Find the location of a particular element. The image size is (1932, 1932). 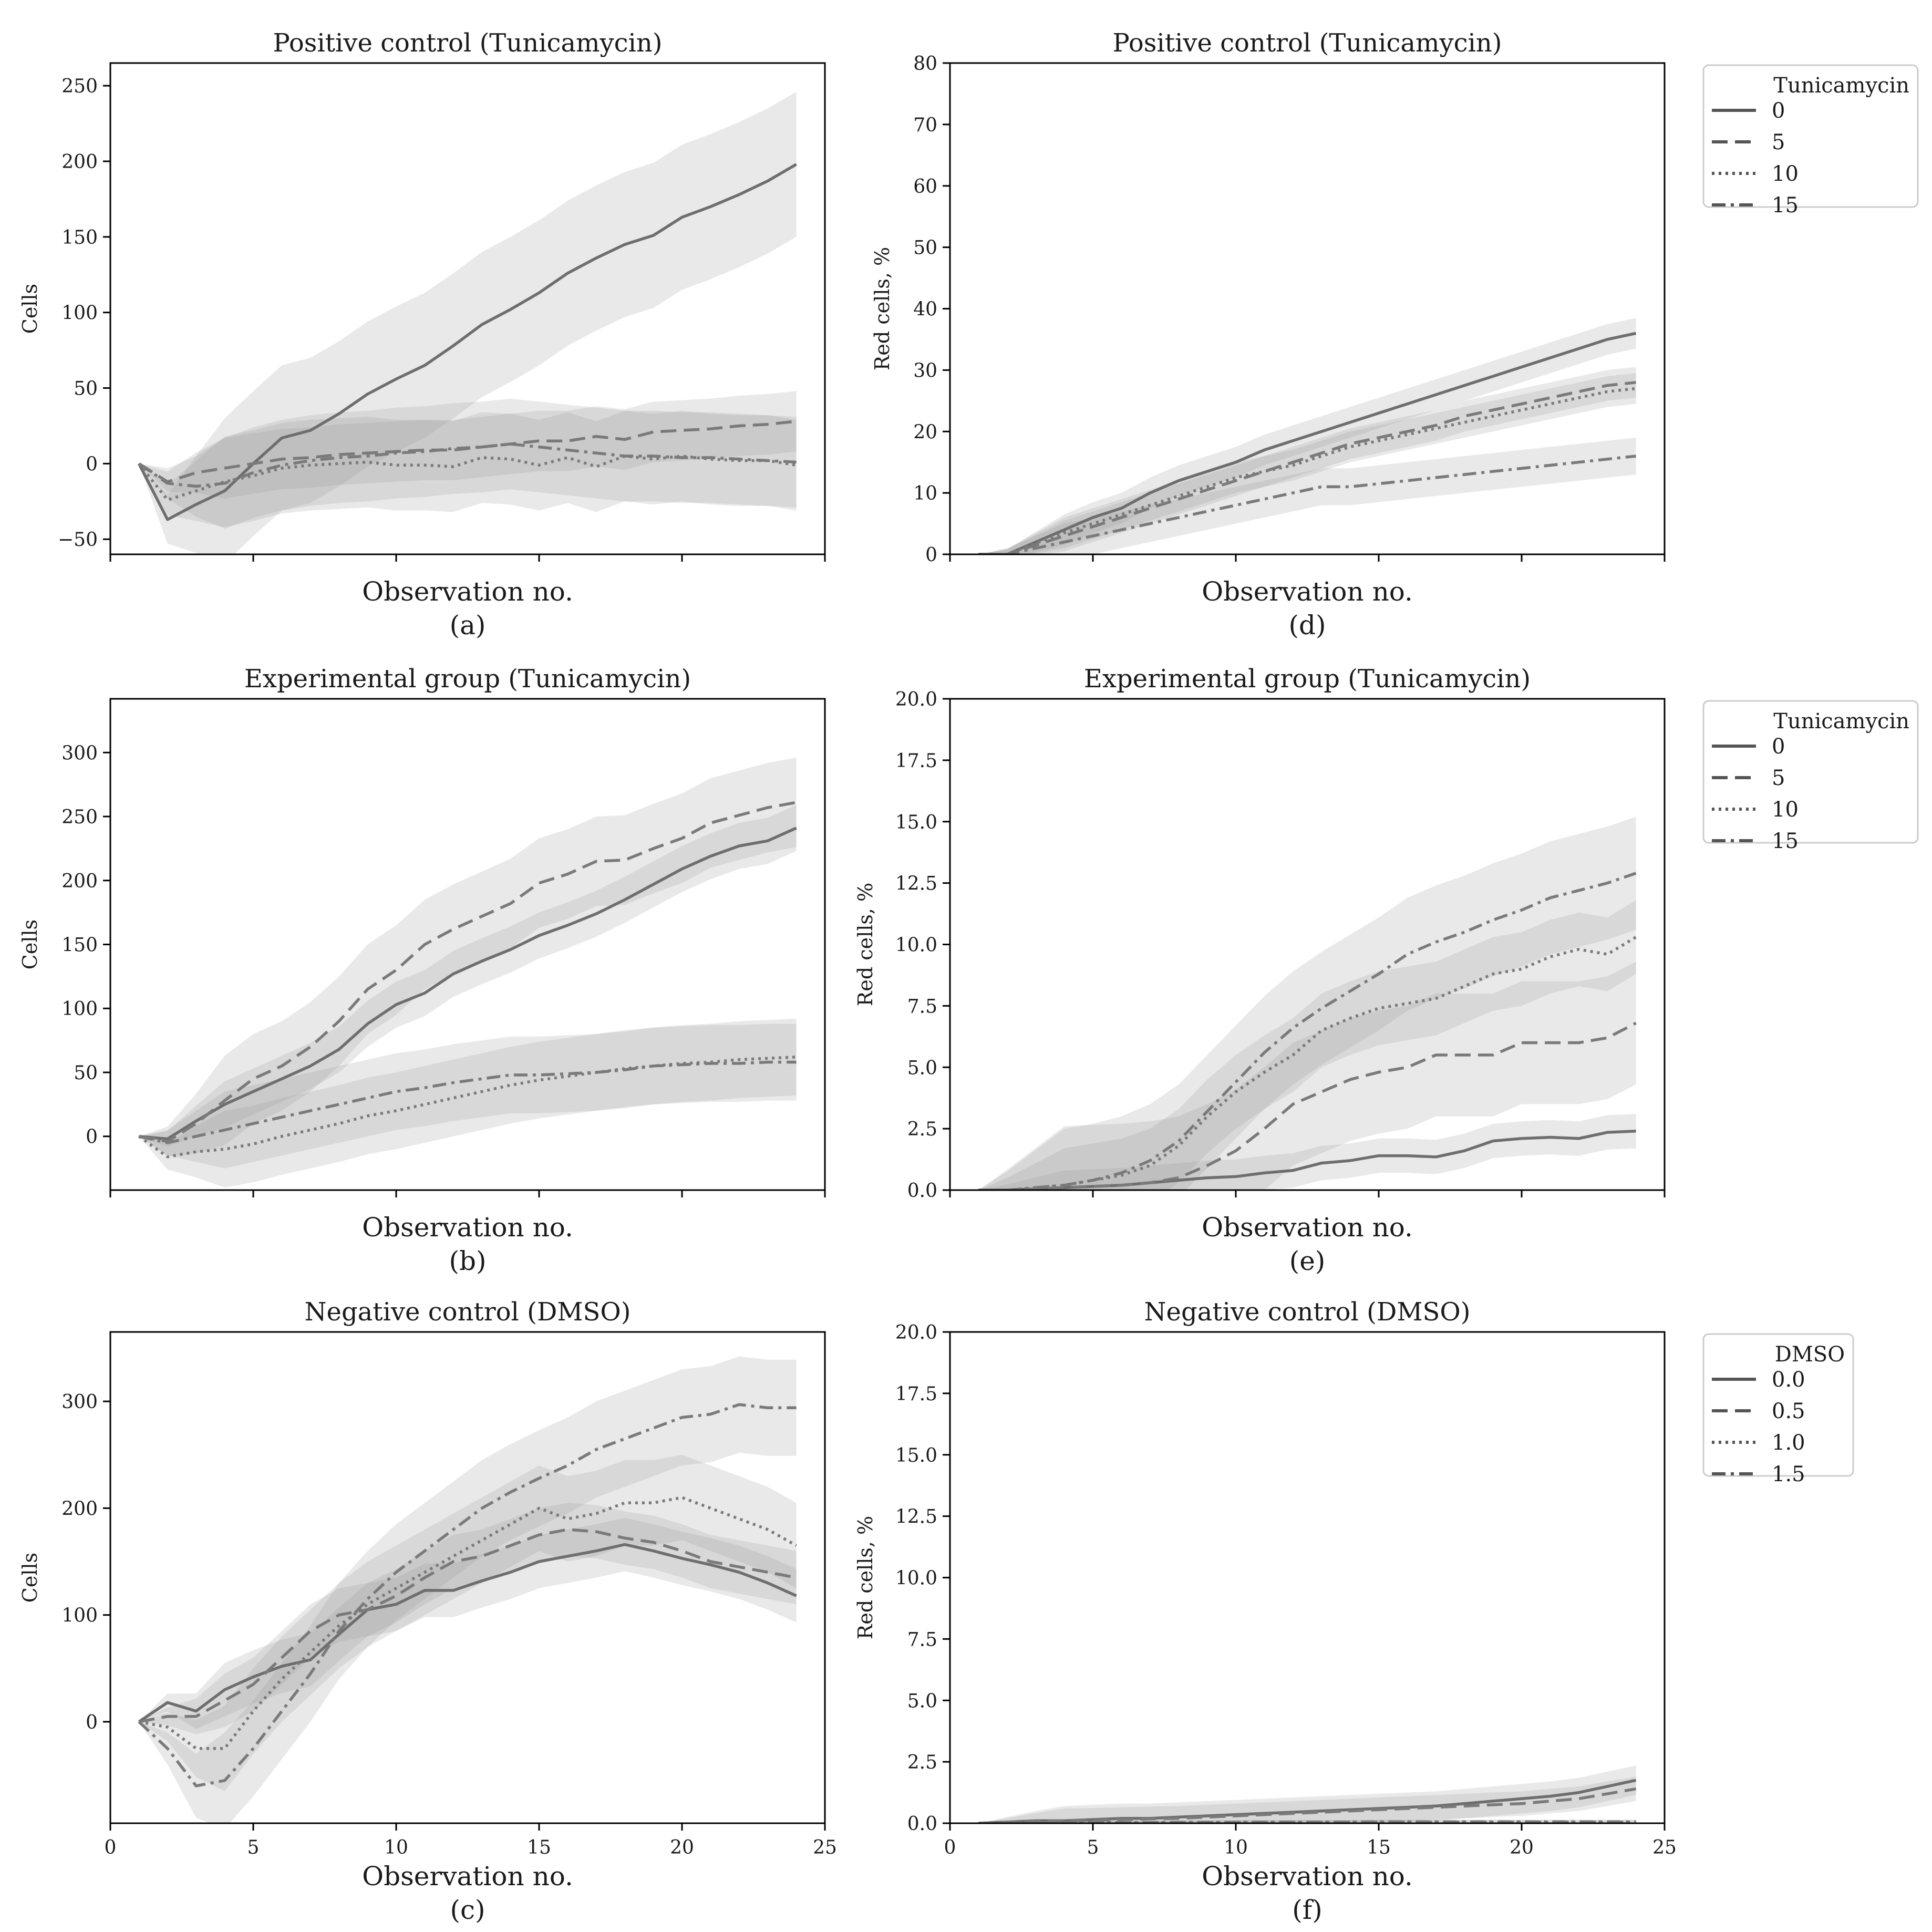

series-line-1.0 is located at coordinates (467, 1623).